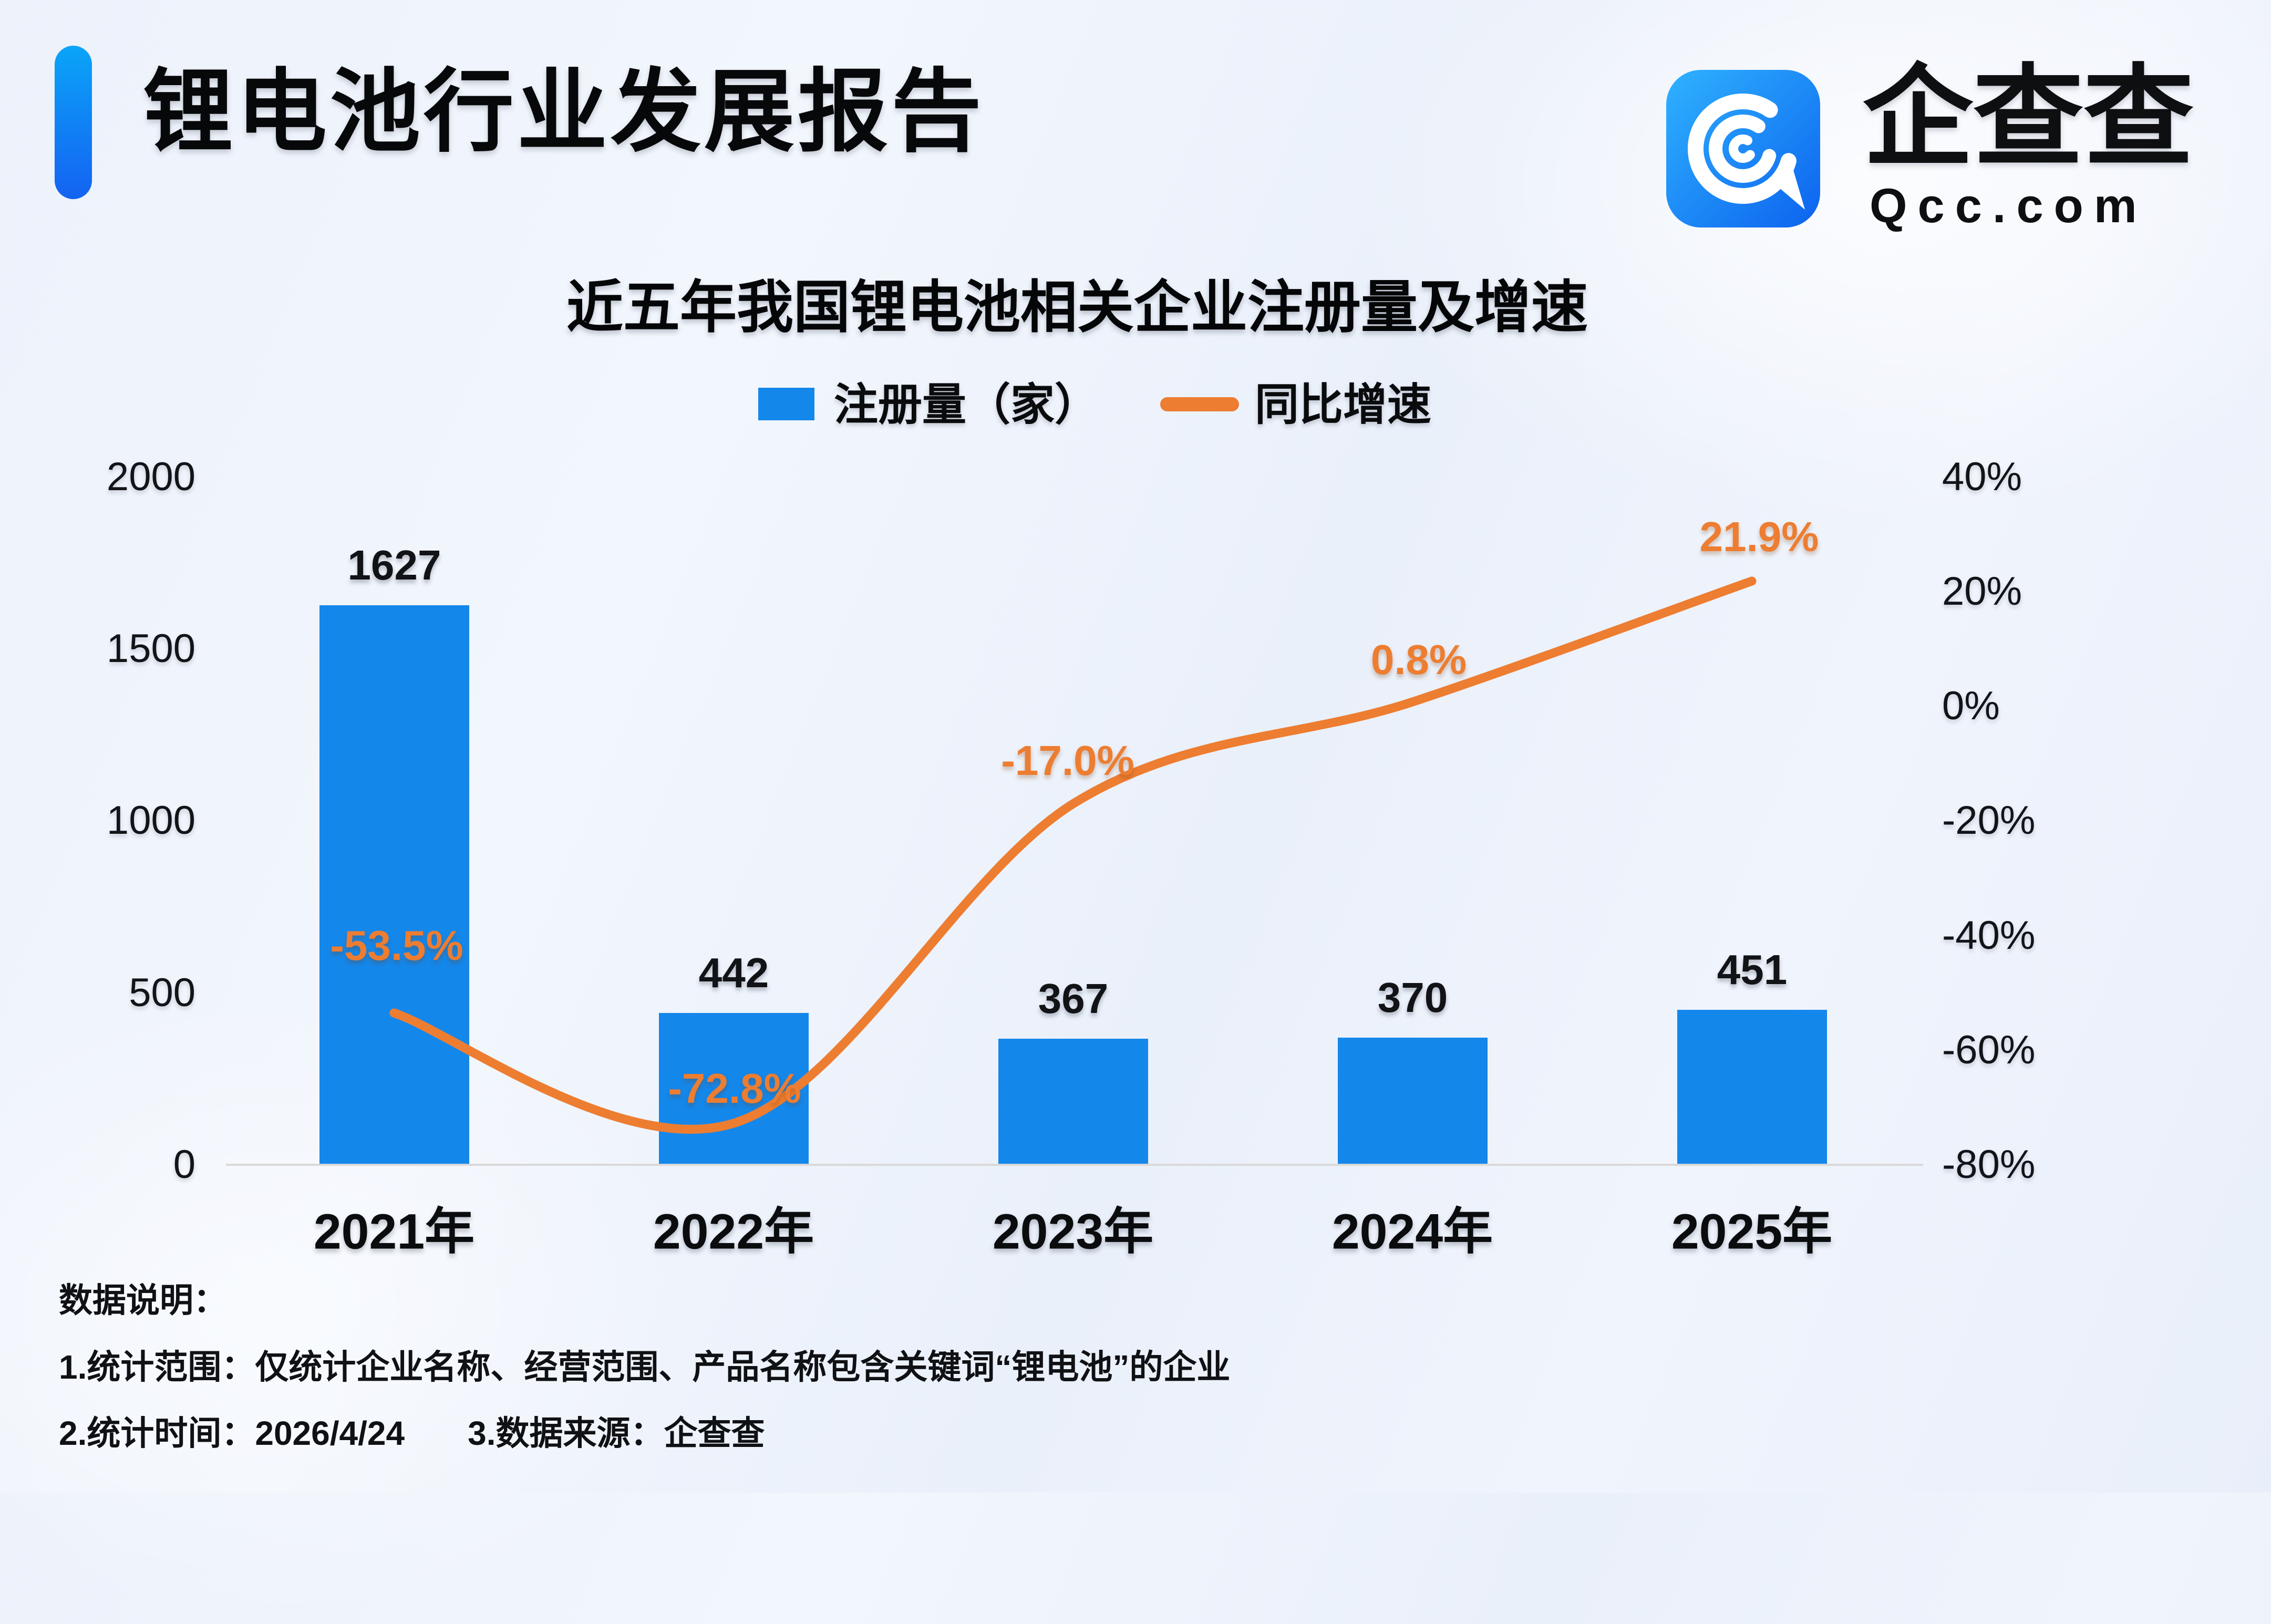 The height and width of the screenshot is (1624, 2271). What do you see at coordinates (1989, 821) in the screenshot?
I see `right-axis-tick: -20%` at bounding box center [1989, 821].